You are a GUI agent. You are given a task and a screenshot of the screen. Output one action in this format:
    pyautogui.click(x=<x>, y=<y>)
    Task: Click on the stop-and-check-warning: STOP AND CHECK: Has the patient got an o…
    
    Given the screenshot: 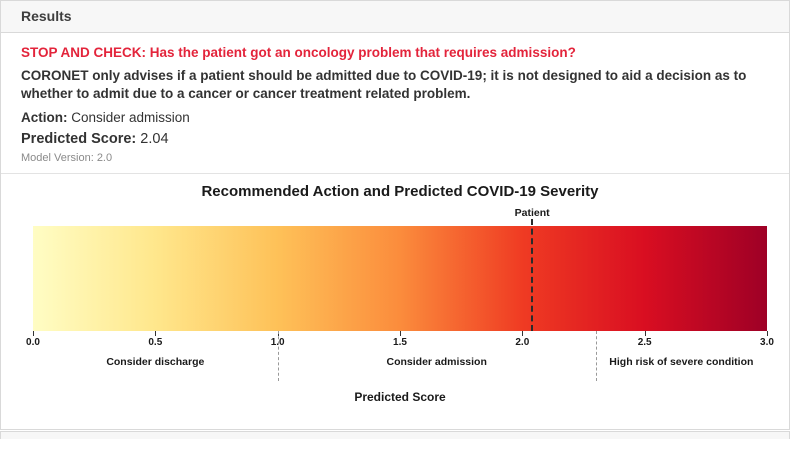 What is the action you would take?
    pyautogui.click(x=298, y=52)
    